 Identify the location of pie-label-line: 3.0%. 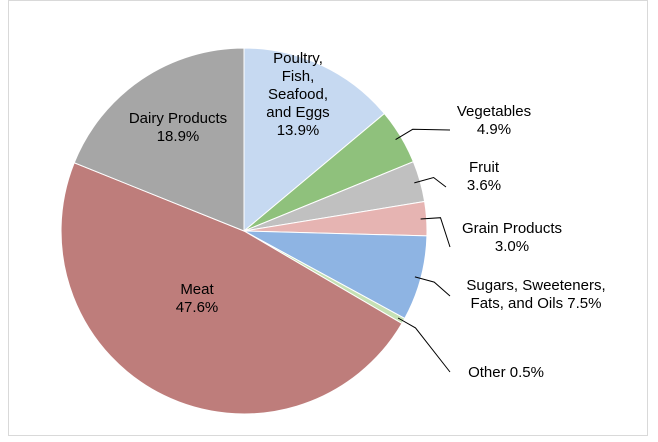
(512, 246).